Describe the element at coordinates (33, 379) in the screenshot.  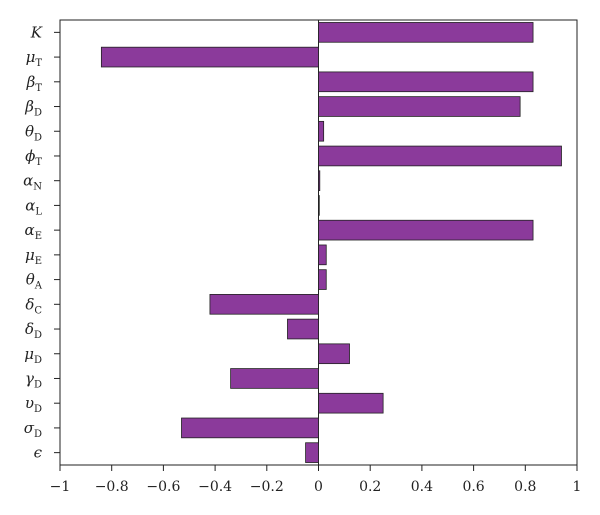
I see `category-label: γD` at that location.